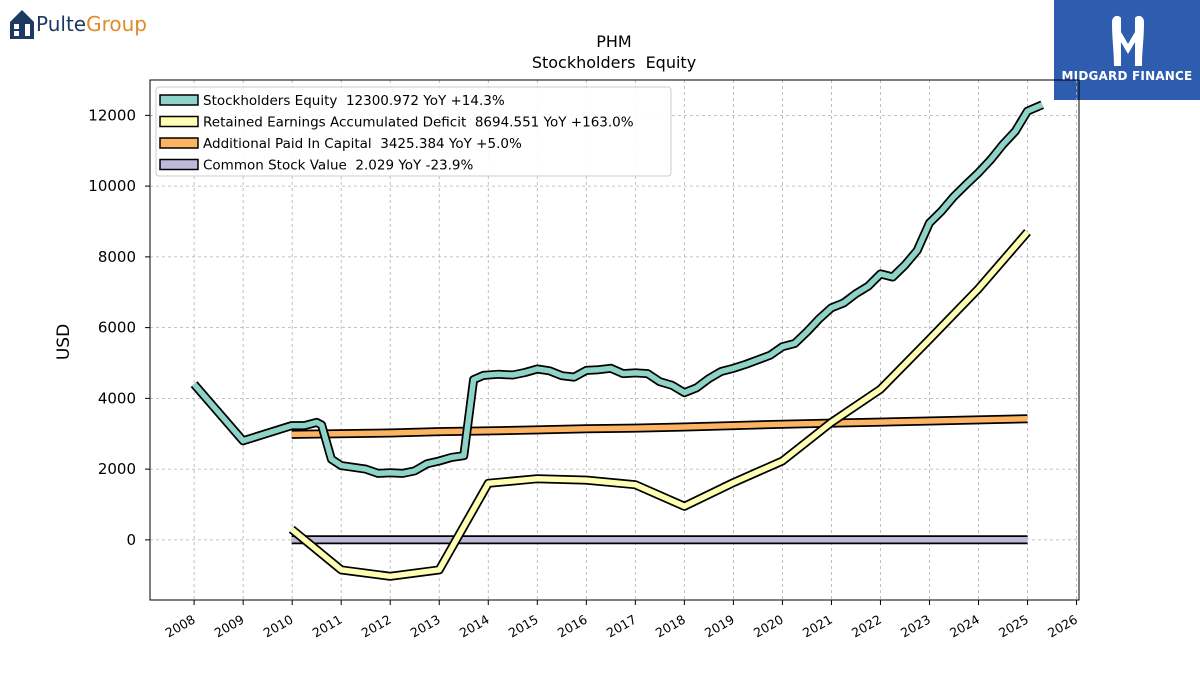 The height and width of the screenshot is (675, 1200). I want to click on x-tick-label: 2018, so click(670, 626).